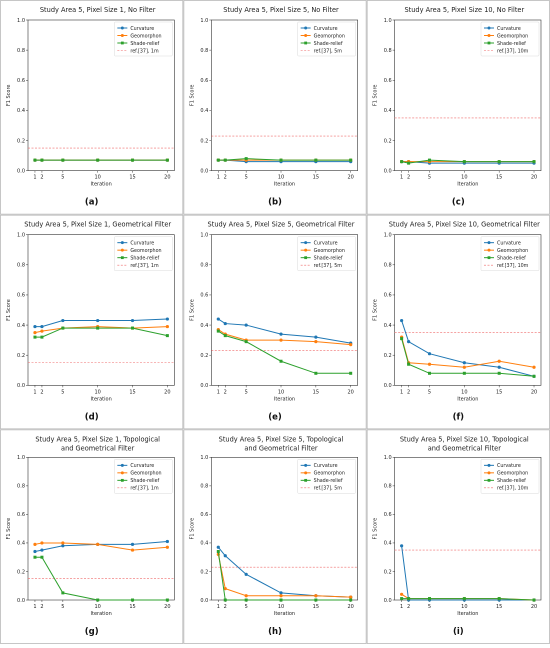 The width and height of the screenshot is (550, 648). Describe the element at coordinates (458, 203) in the screenshot. I see `panel-label: (c)` at that location.